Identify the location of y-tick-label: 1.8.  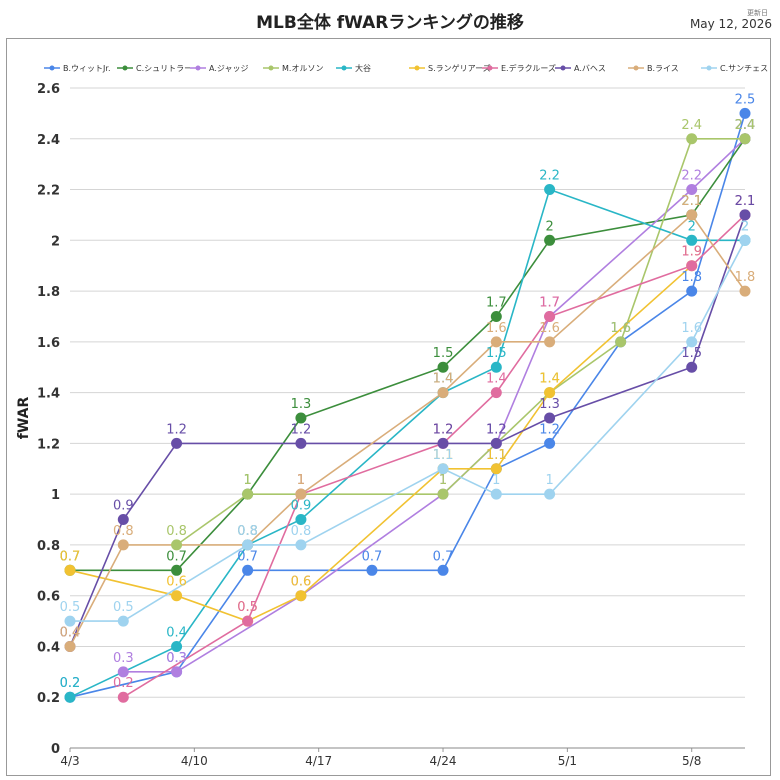
(48, 292).